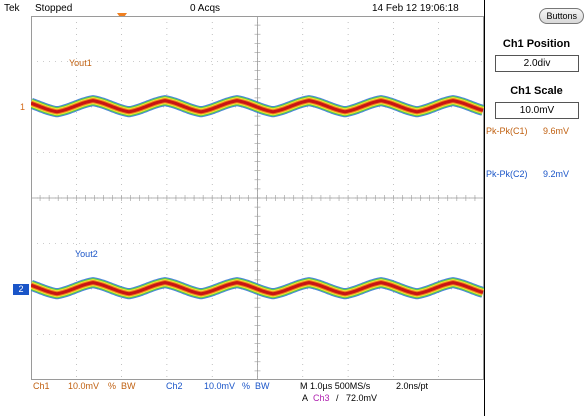  I want to click on datetime: 14 Feb 12 19:06:18, so click(415, 8).